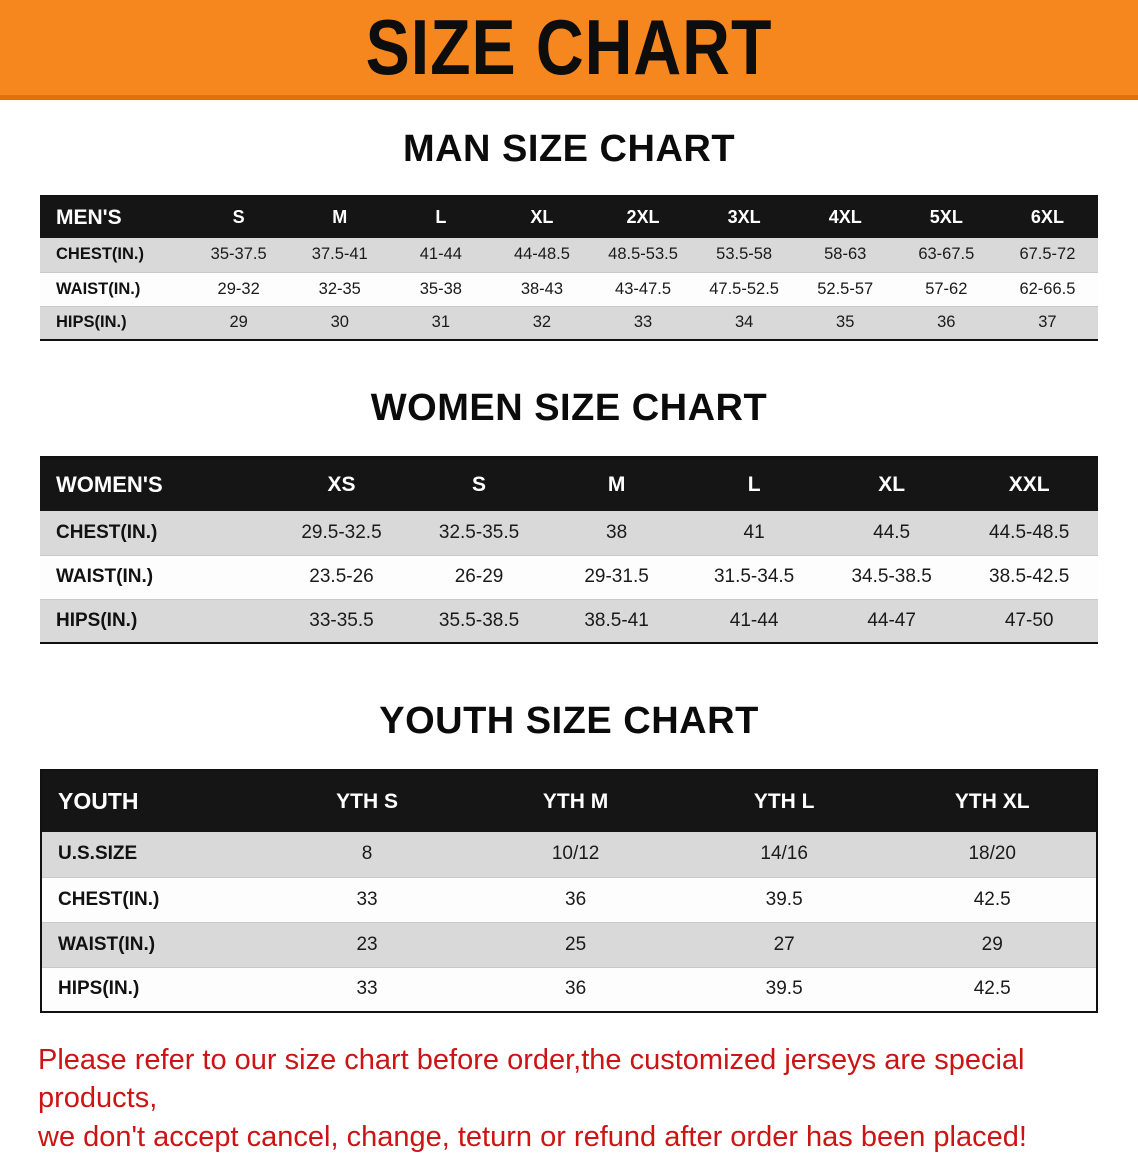  What do you see at coordinates (784, 854) in the screenshot?
I see `size-value: 14/16` at bounding box center [784, 854].